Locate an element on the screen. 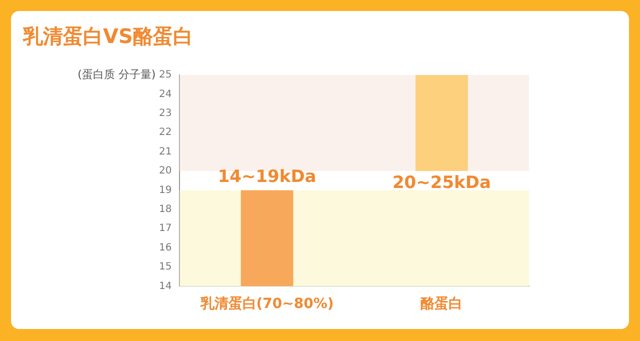  annotation: 14~19kDa is located at coordinates (267, 177).